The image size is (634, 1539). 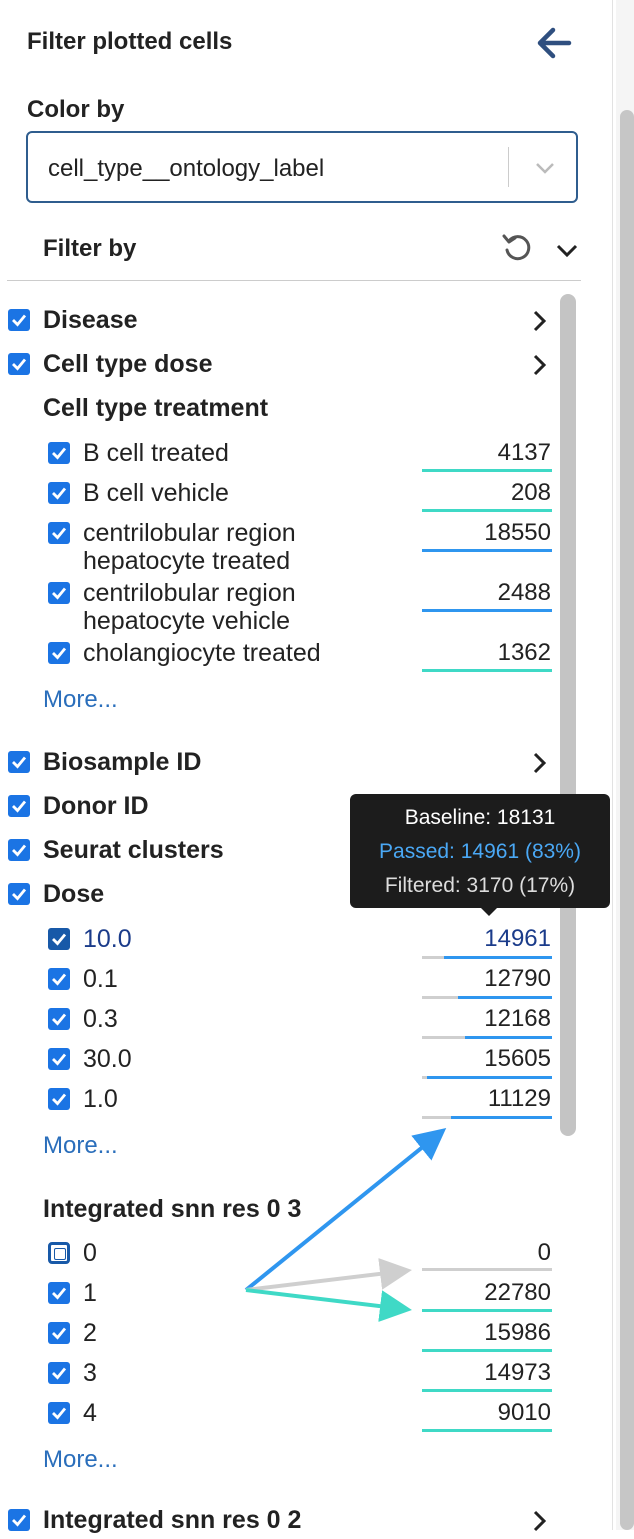 I want to click on item-count: 12168, so click(x=517, y=1018).